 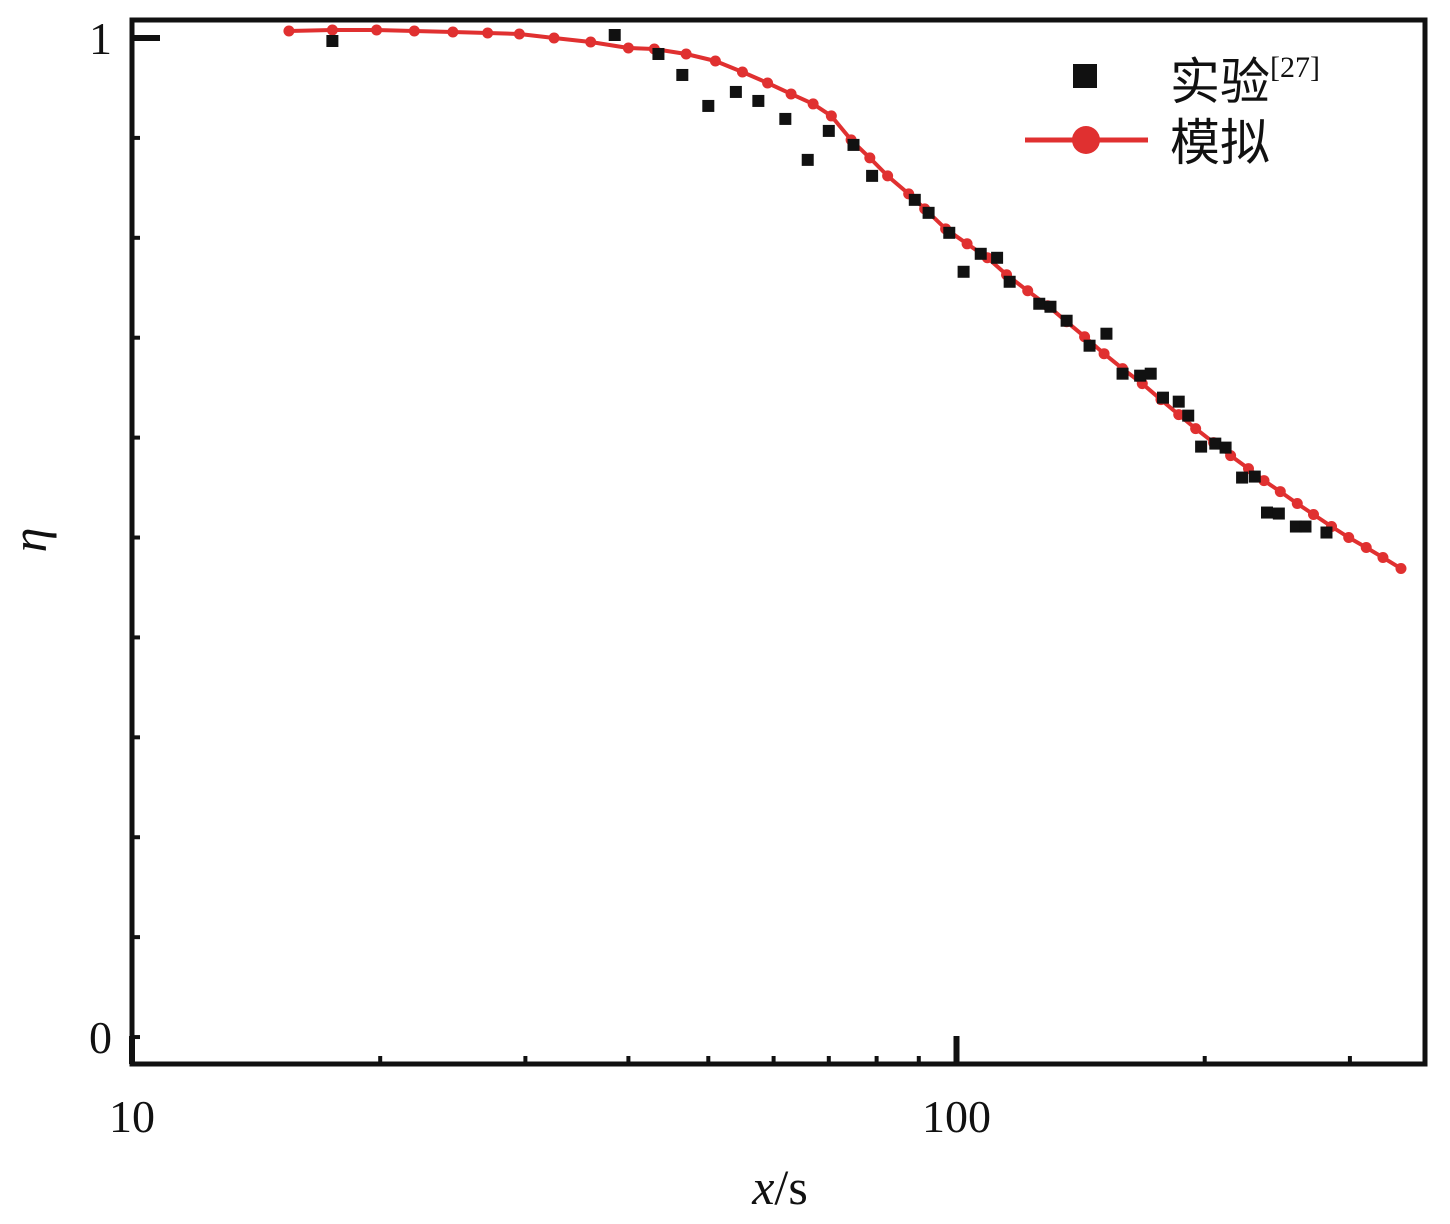 I want to click on y-axis-label: η, so click(x=29, y=540).